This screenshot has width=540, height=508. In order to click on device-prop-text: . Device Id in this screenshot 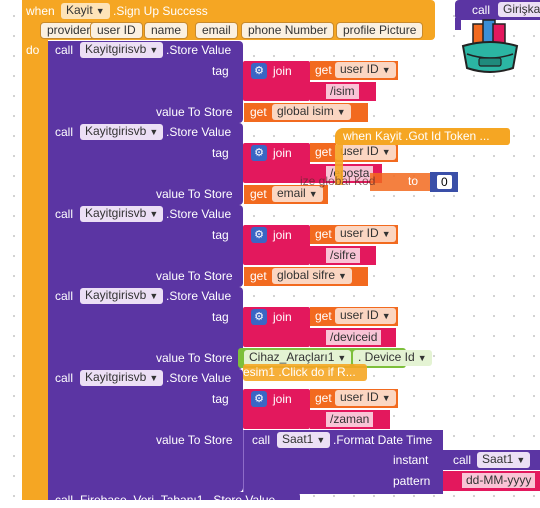, I will do `click(386, 357)`.